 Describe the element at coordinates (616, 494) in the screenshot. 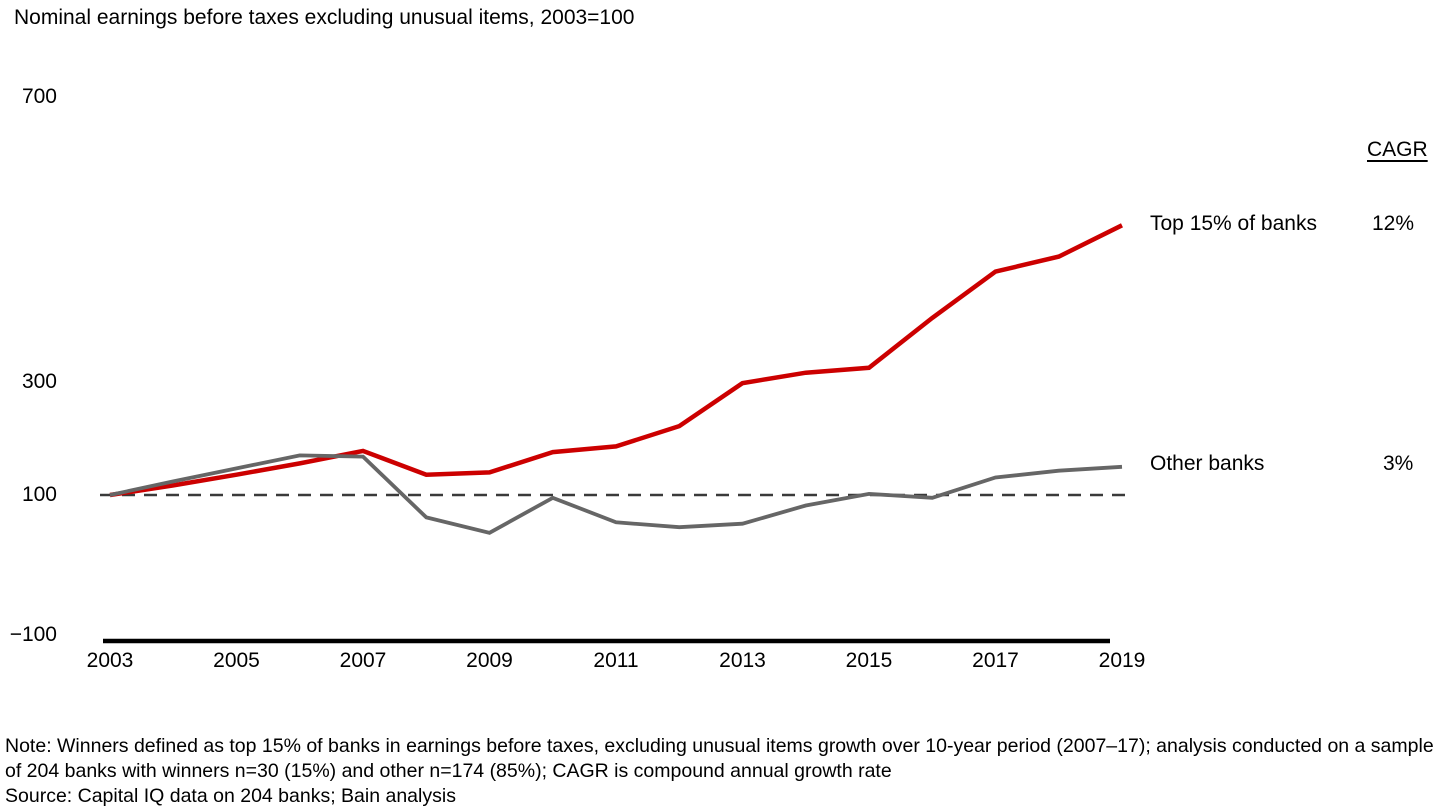

I see `series-line-other-banks` at that location.